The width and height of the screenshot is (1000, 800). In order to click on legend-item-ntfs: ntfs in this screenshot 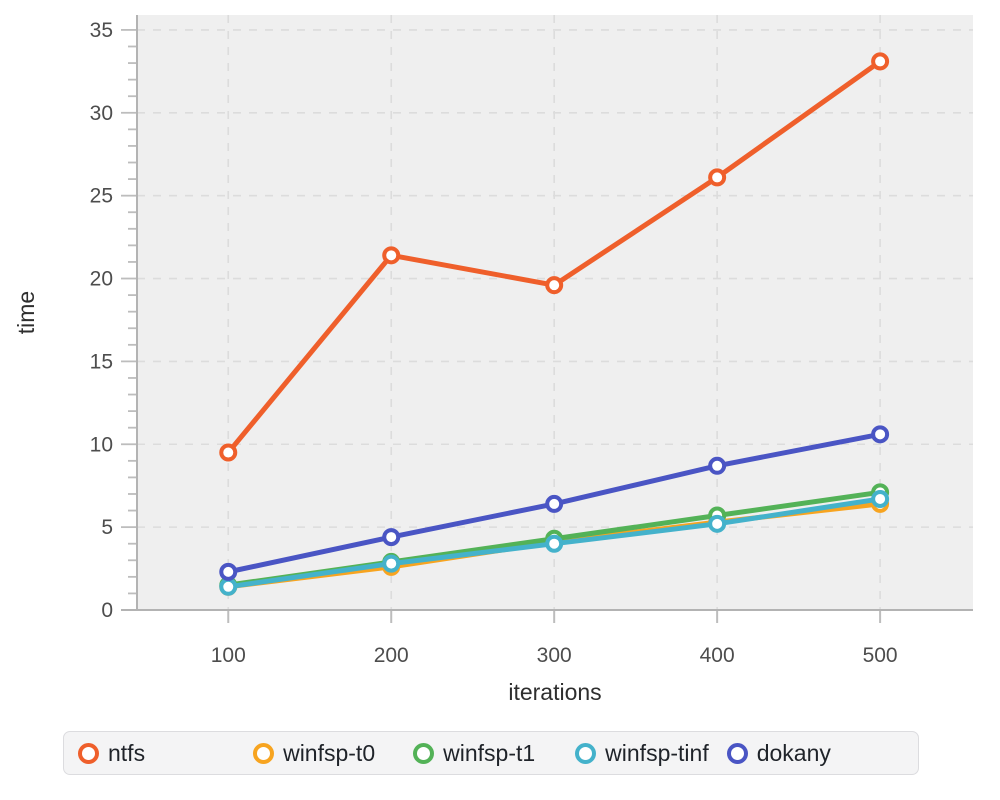, I will do `click(111, 753)`.